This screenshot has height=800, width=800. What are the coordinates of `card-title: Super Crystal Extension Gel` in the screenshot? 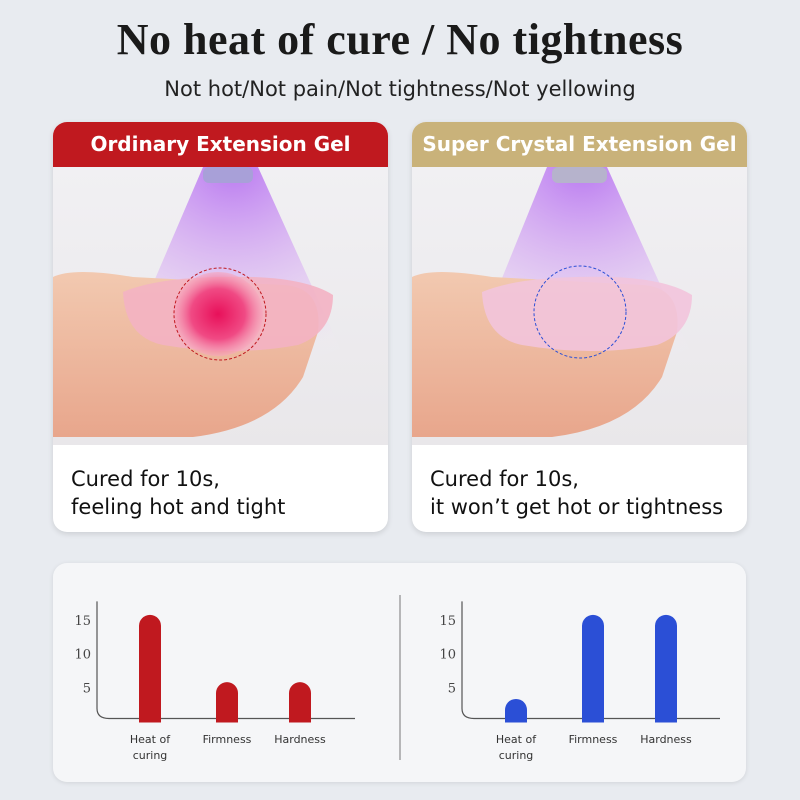 It's located at (579, 144).